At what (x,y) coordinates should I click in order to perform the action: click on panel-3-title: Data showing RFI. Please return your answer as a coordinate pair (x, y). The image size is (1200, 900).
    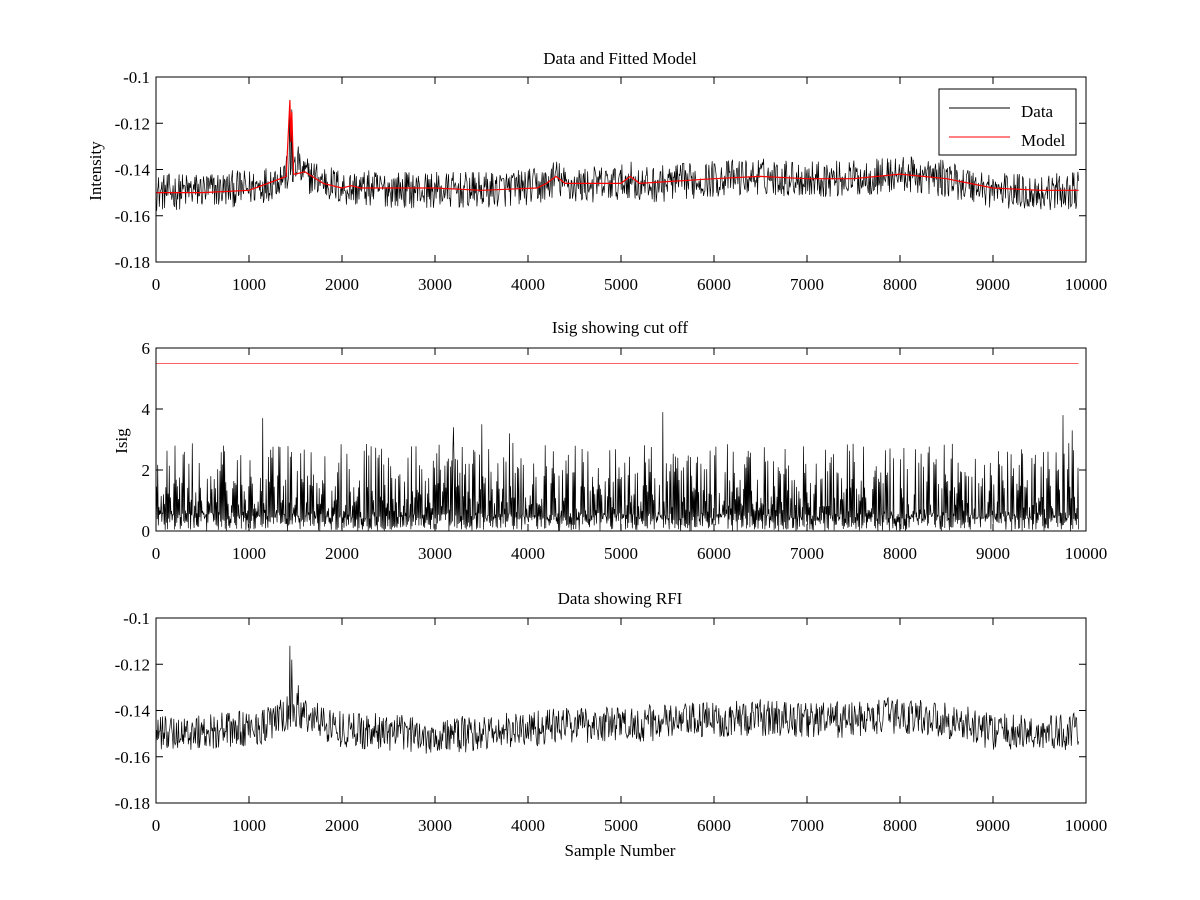
    Looking at the image, I should click on (620, 598).